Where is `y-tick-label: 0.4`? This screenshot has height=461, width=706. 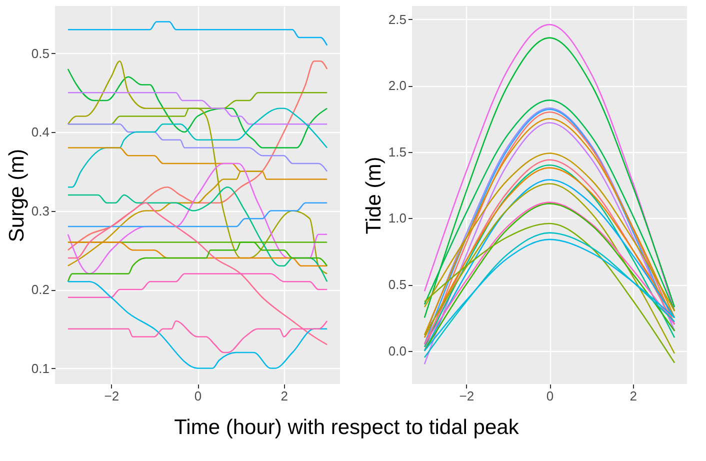 y-tick-label: 0.4 is located at coordinates (40, 132).